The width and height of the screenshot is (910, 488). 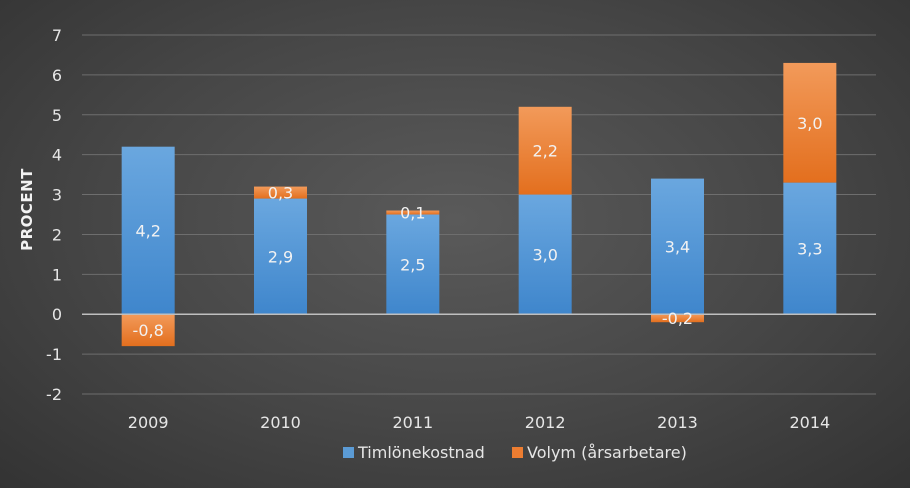 What do you see at coordinates (421, 452) in the screenshot?
I see `legend-label: Timlönekostnad` at bounding box center [421, 452].